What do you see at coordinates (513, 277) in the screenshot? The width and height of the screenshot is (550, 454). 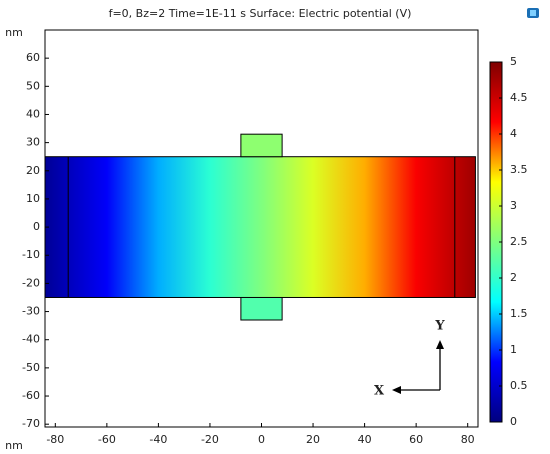 I see `colorbar-tick-label: 2` at bounding box center [513, 277].